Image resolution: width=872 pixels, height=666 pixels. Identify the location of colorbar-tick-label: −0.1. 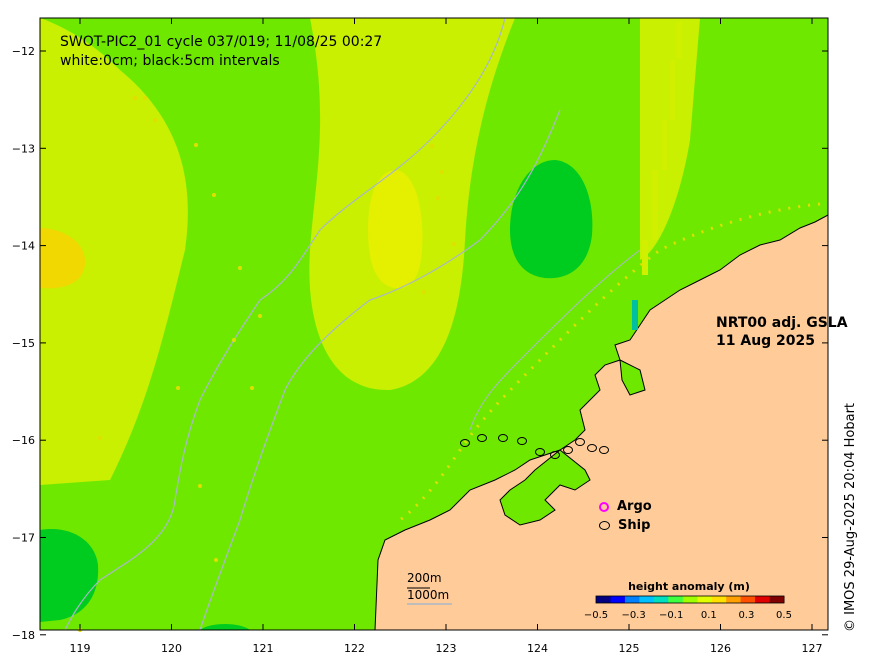
(671, 615).